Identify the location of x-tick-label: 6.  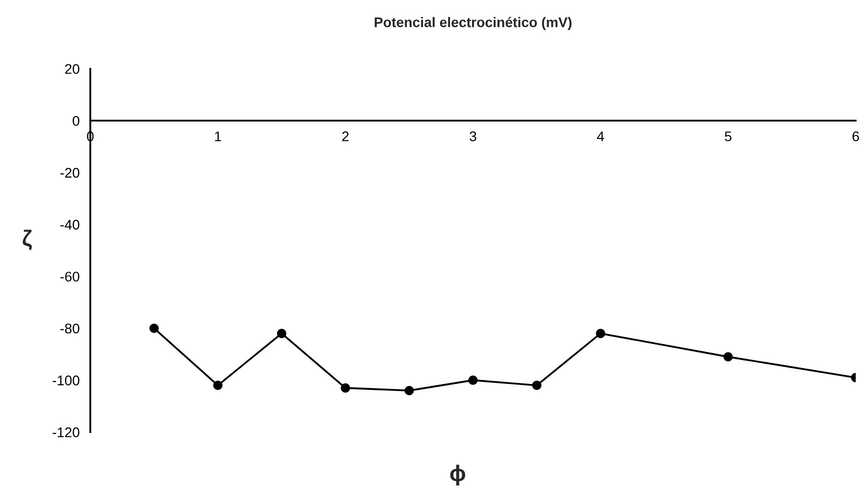
(855, 136).